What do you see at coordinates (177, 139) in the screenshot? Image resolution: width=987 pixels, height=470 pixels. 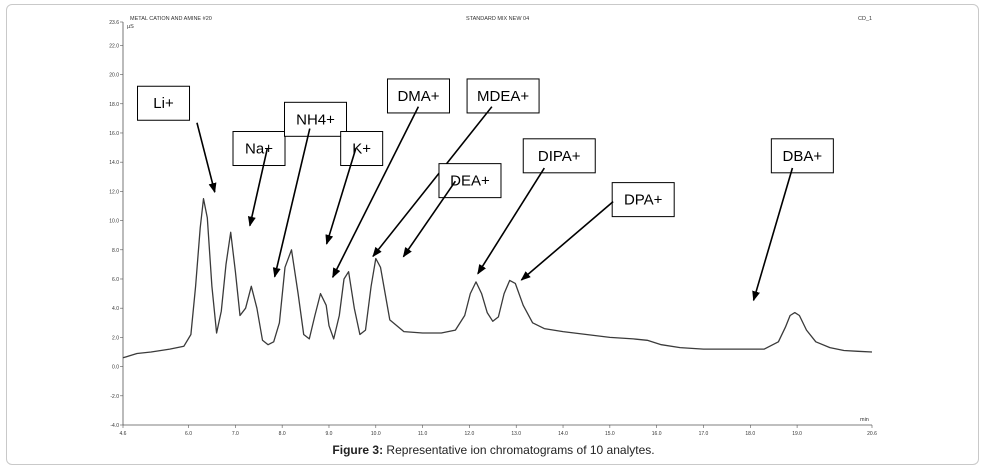 I see `annotation-li-plus: Li+` at bounding box center [177, 139].